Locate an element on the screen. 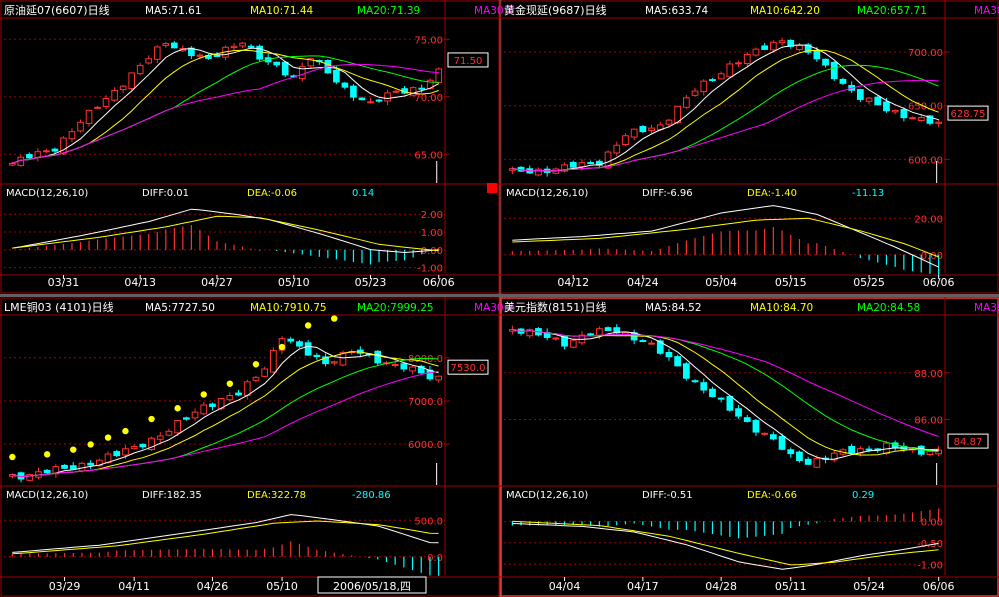 This screenshot has width=999, height=597. price-tick-label: 8000.0 is located at coordinates (425, 359).